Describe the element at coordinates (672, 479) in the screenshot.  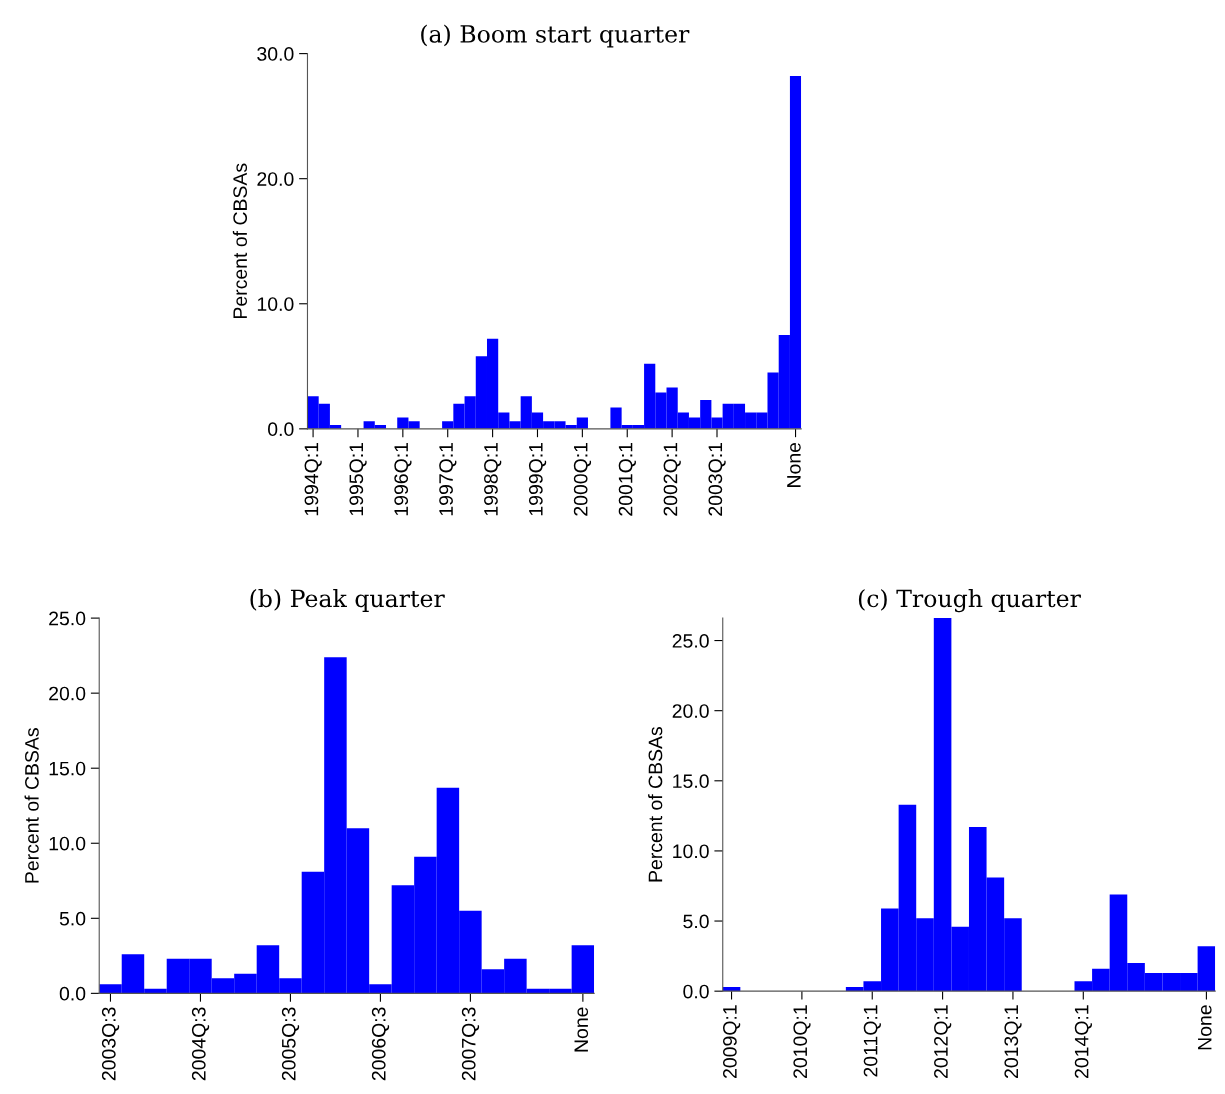
I see `x-tick-label: 2002Q:1` at that location.